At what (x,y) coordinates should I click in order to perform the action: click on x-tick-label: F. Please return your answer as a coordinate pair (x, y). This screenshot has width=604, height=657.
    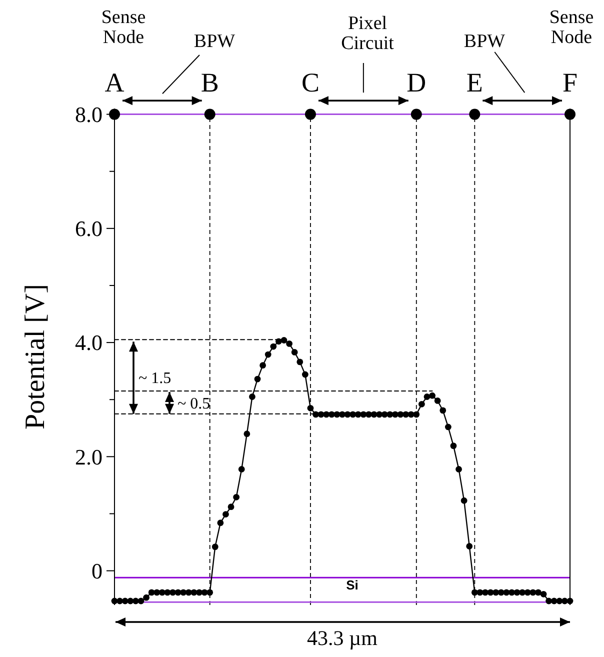
    Looking at the image, I should click on (570, 83).